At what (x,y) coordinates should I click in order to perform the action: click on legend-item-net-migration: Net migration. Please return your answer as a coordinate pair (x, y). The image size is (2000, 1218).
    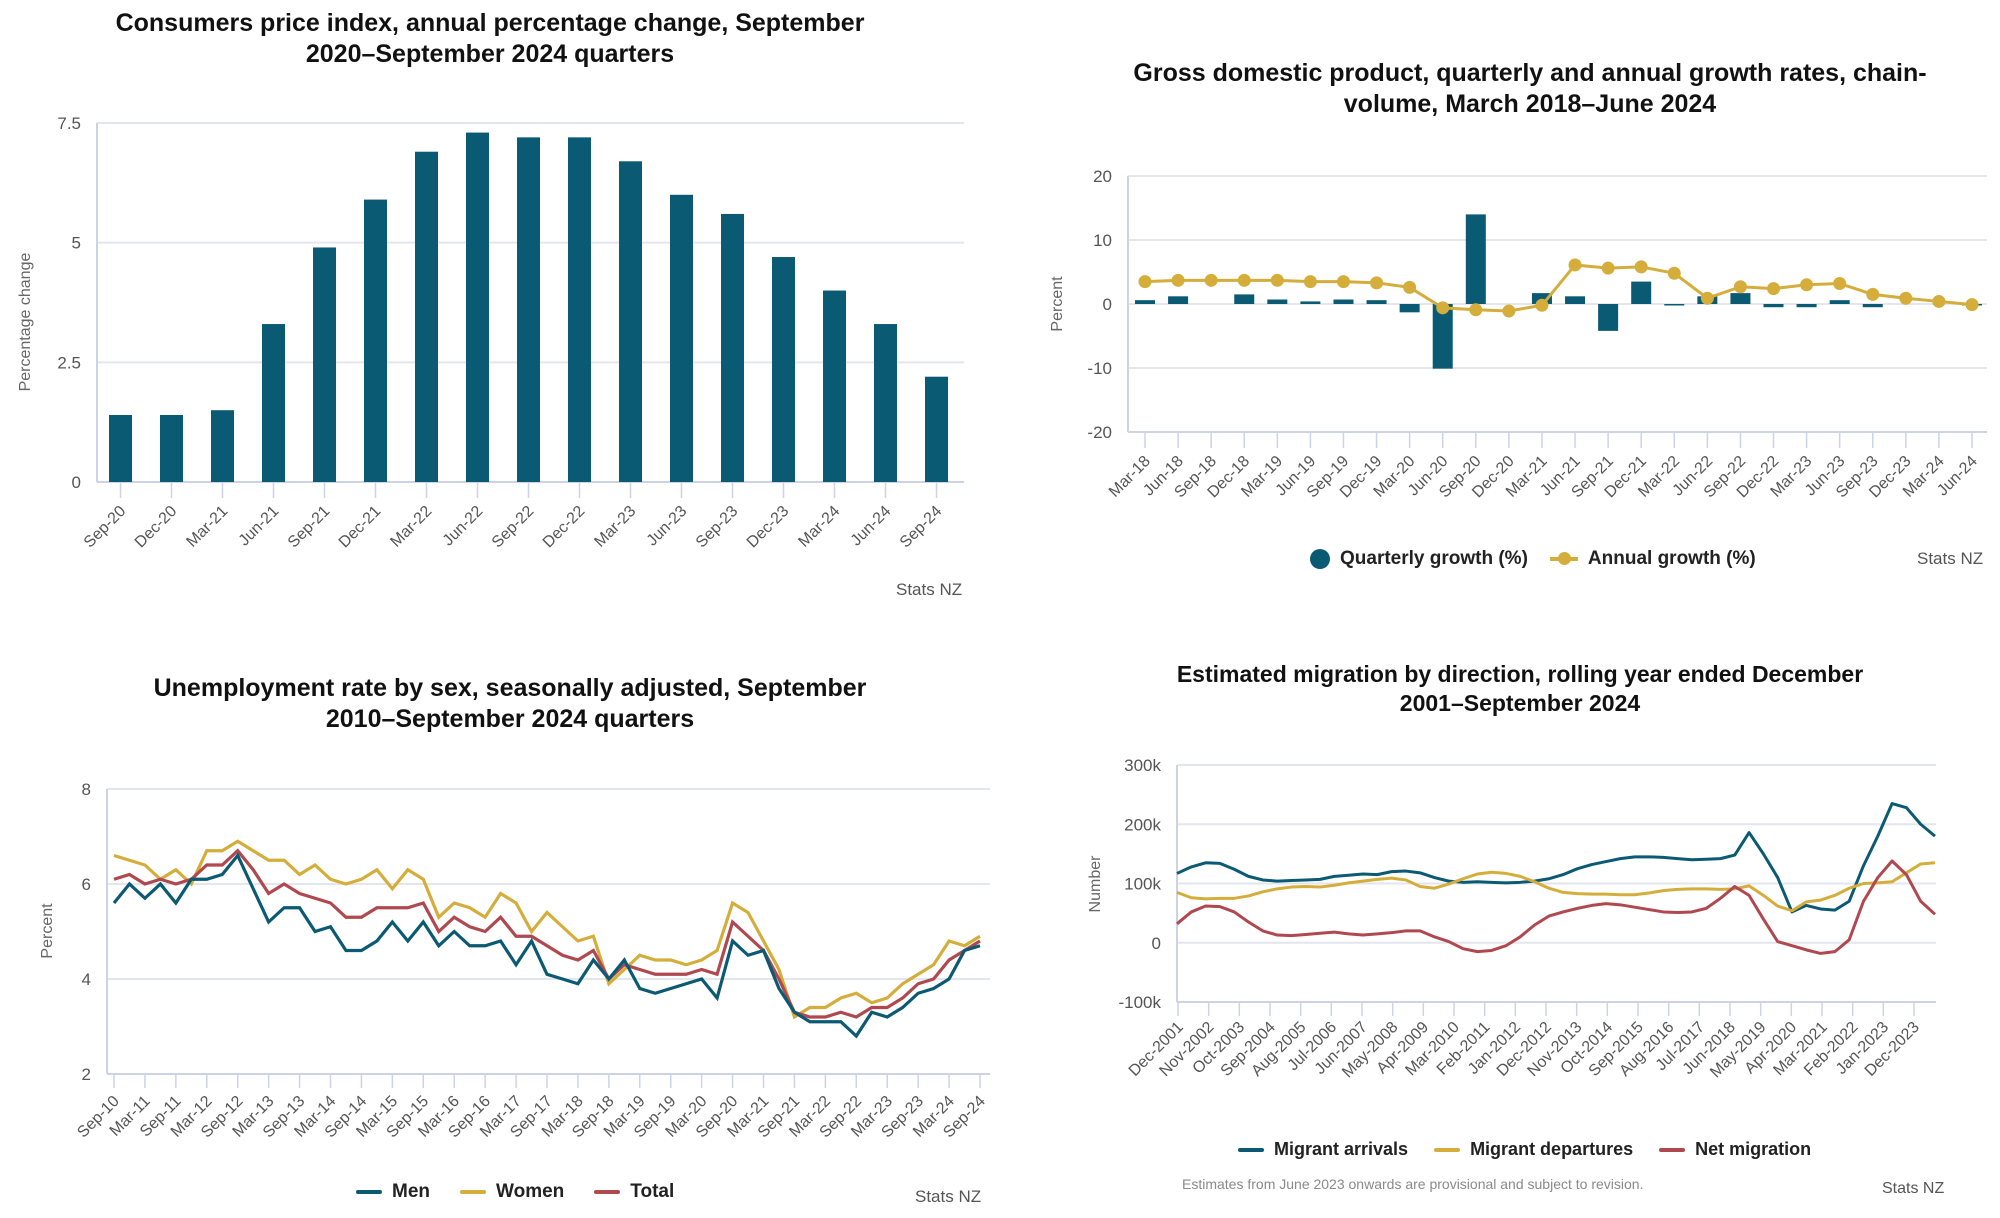
    Looking at the image, I should click on (1735, 1149).